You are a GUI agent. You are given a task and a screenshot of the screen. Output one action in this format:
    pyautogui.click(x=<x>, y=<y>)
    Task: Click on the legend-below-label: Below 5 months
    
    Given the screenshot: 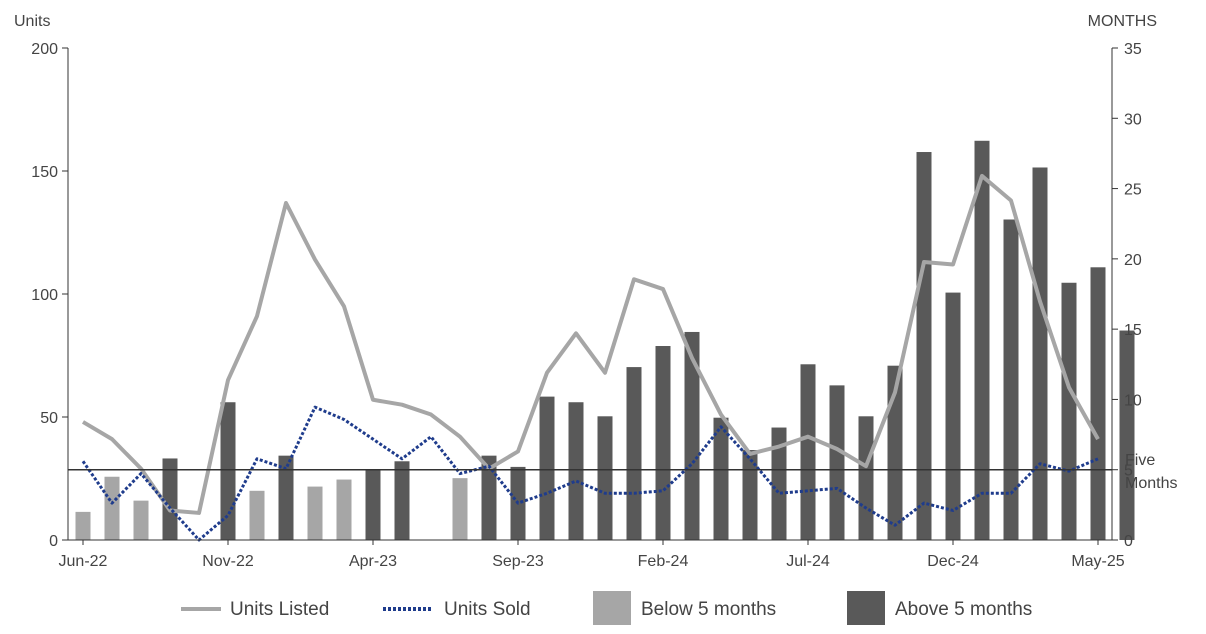 What is the action you would take?
    pyautogui.click(x=708, y=609)
    